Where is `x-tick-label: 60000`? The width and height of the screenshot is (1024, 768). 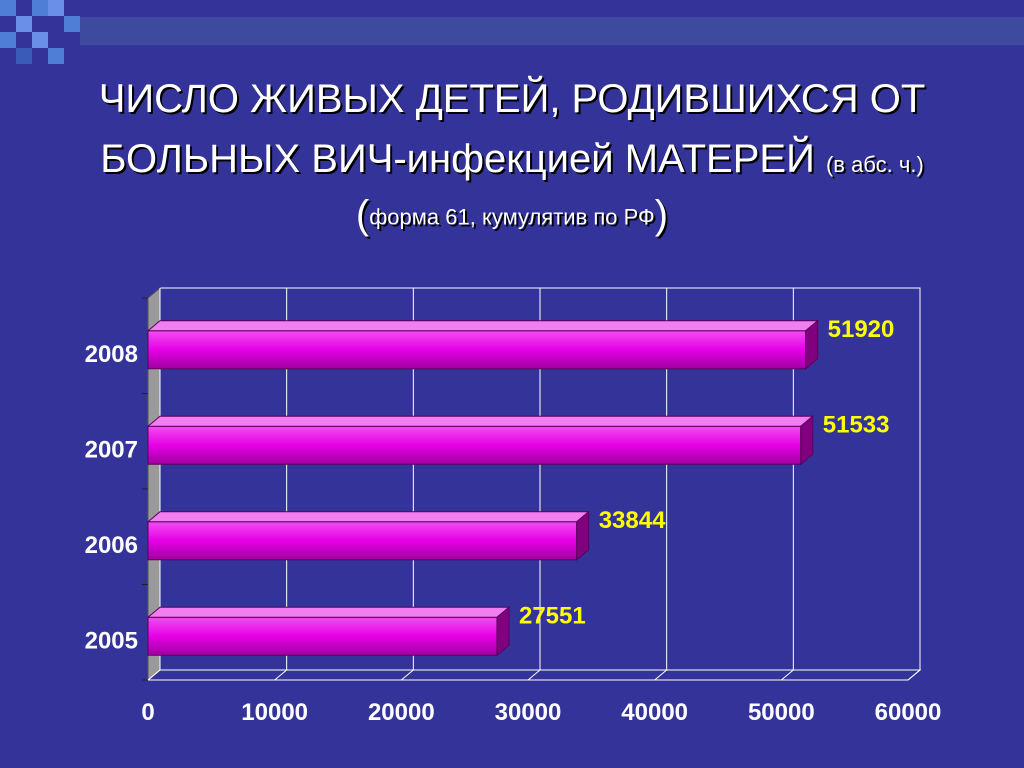
x-tick-label: 60000 is located at coordinates (908, 712).